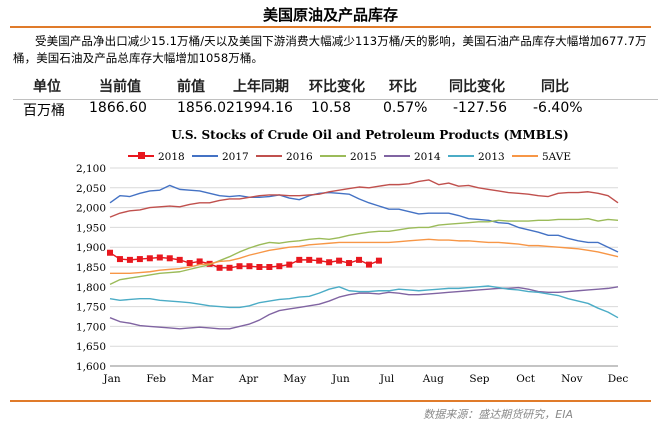  Describe the element at coordinates (248, 379) in the screenshot. I see `x-tick-label: Apr` at that location.